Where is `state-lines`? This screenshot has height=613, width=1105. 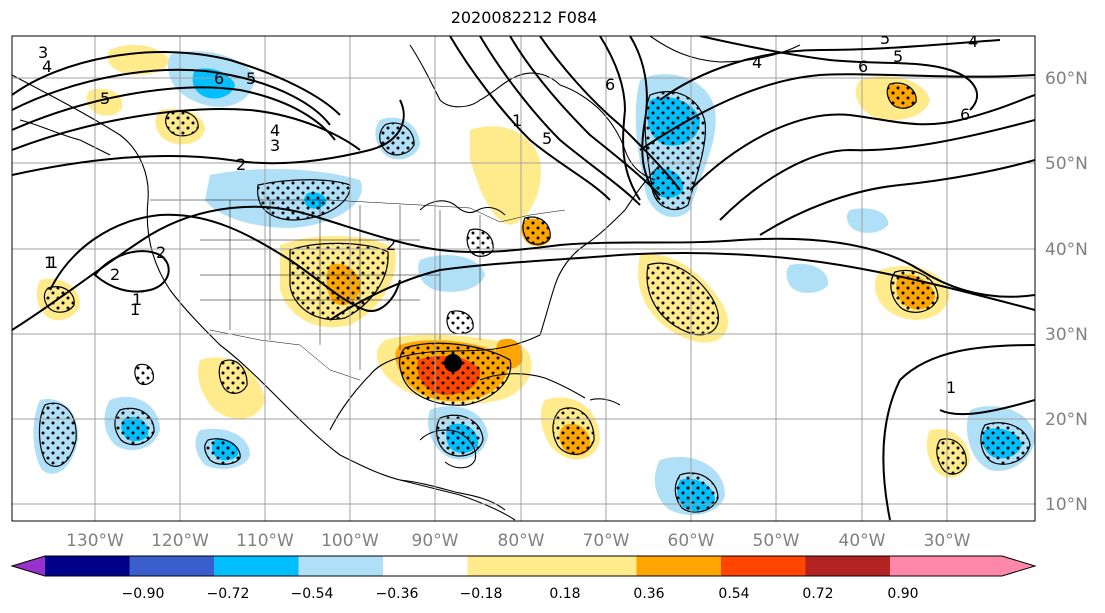 state-lines is located at coordinates (340, 285).